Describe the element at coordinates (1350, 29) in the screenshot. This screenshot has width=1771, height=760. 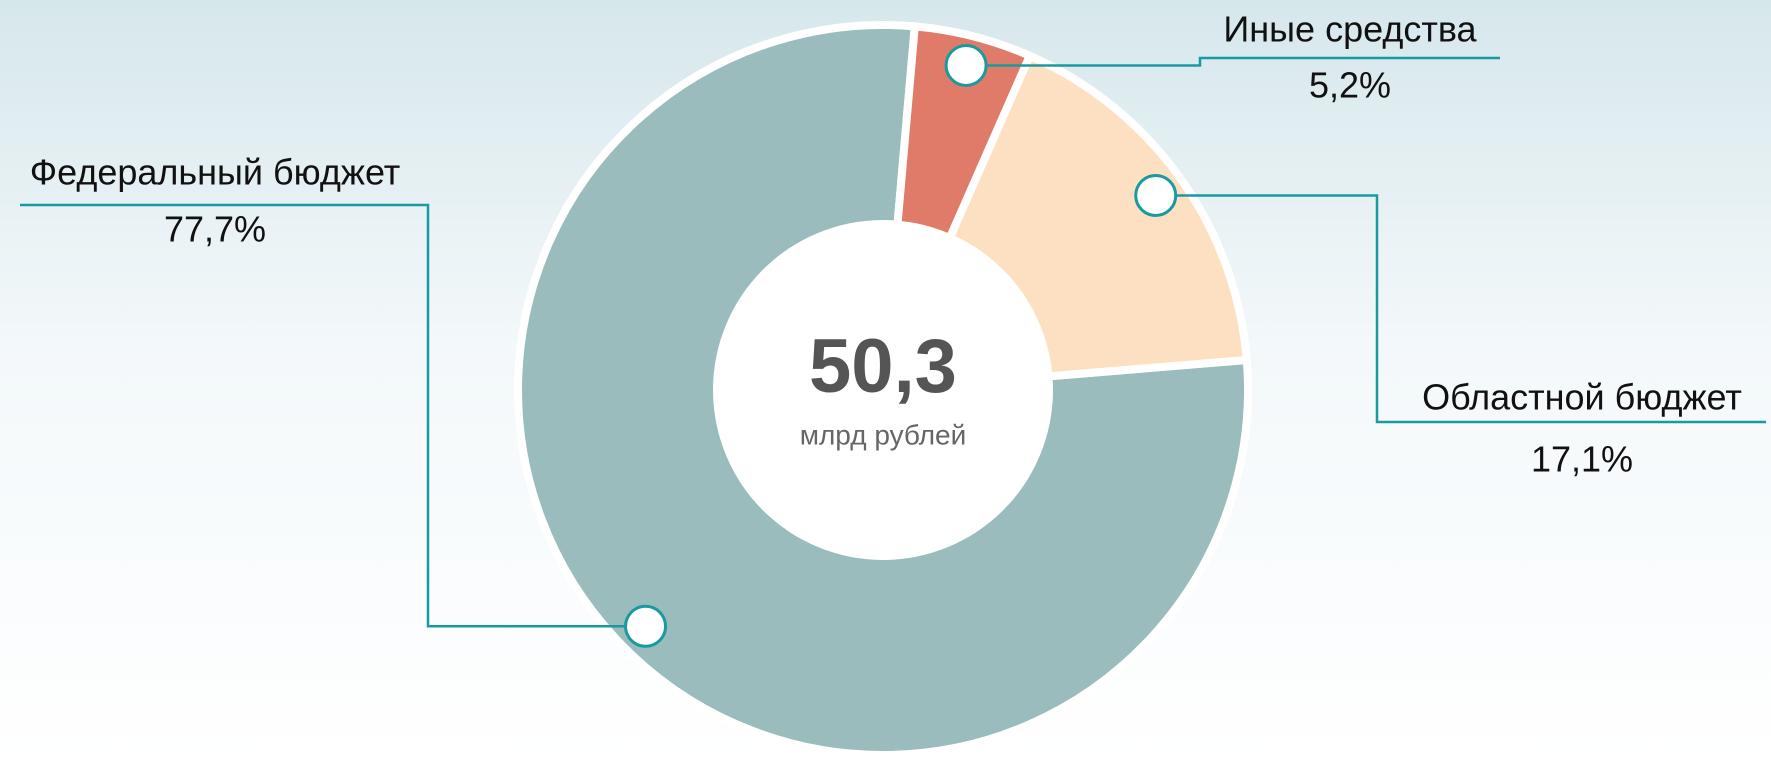
I see `slice-label: Иные средства` at that location.